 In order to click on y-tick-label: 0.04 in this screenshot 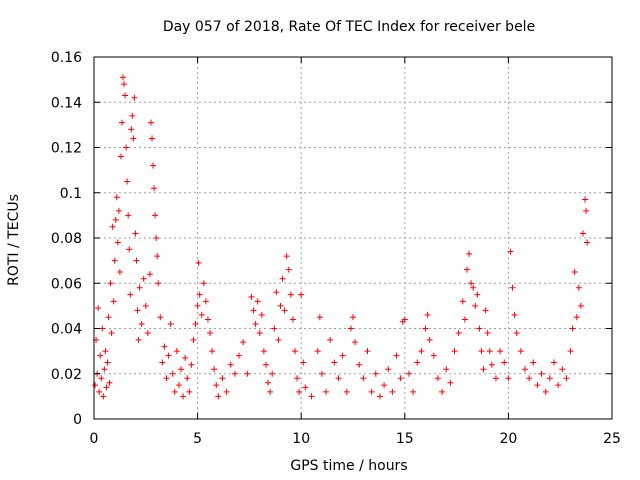, I will do `click(66, 330)`.